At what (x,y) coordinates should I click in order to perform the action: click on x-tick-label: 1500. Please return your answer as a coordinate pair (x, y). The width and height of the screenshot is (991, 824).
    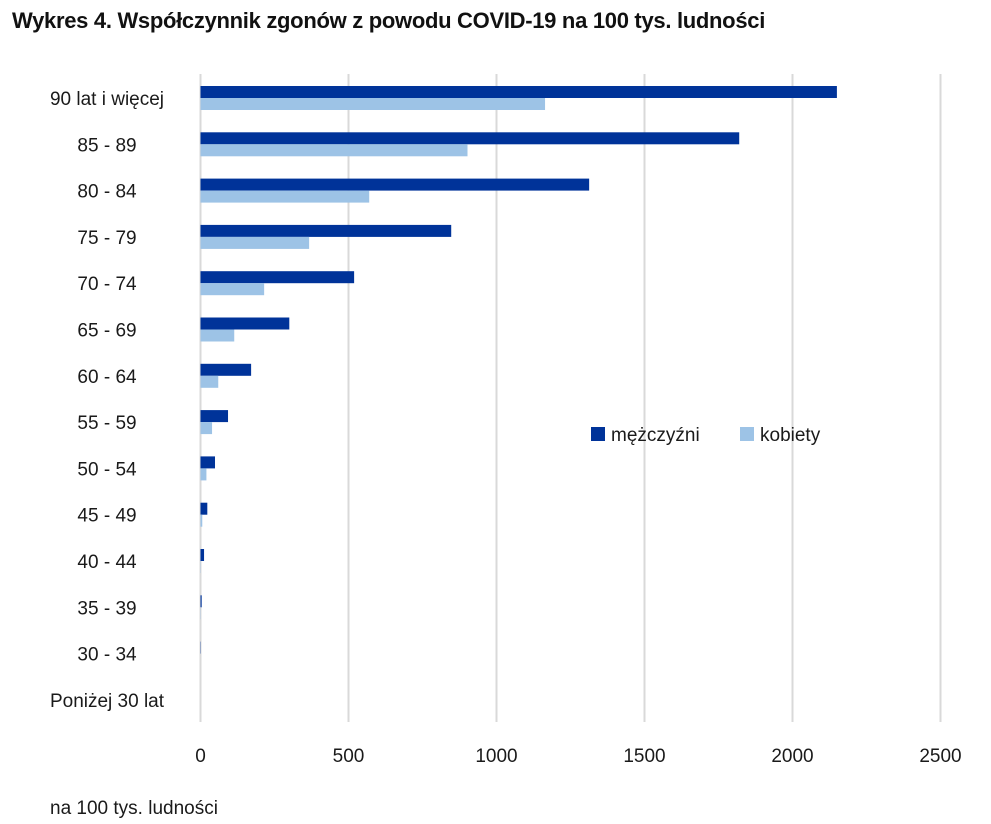
    Looking at the image, I should click on (644, 756).